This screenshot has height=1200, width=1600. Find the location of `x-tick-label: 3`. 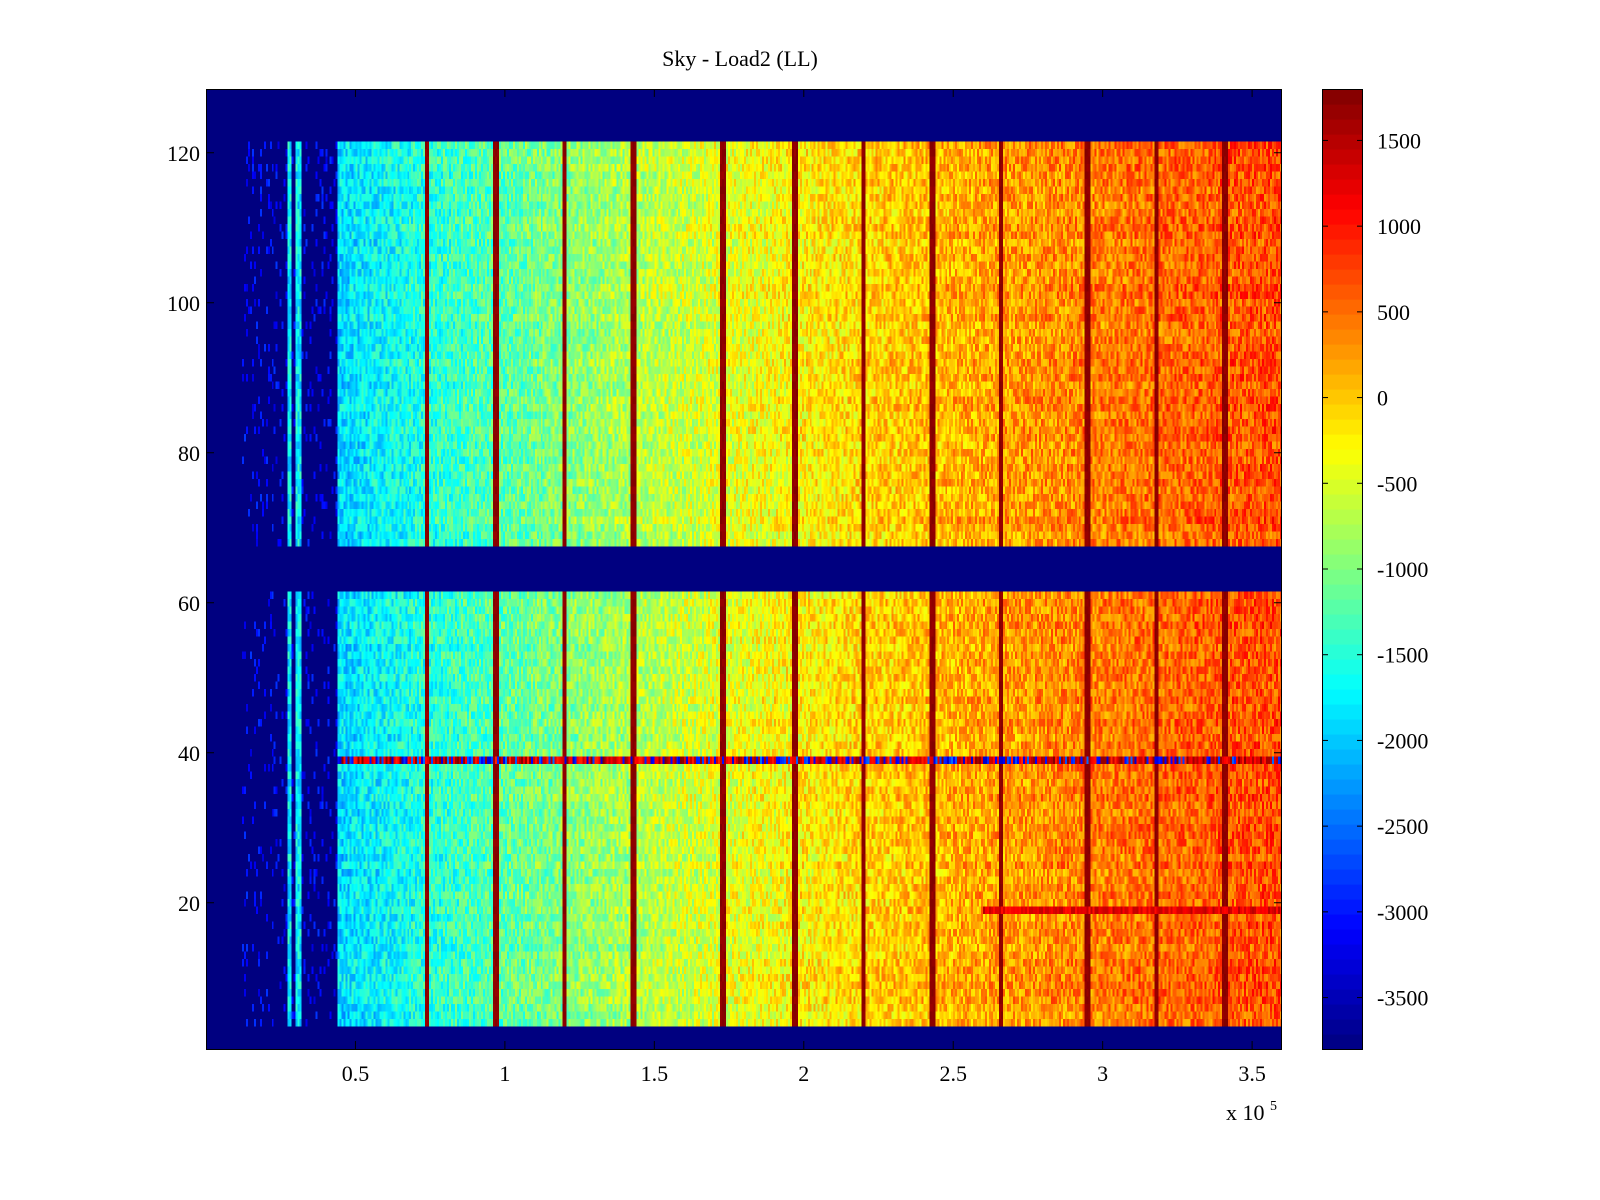

x-tick-label: 3 is located at coordinates (1102, 1073).